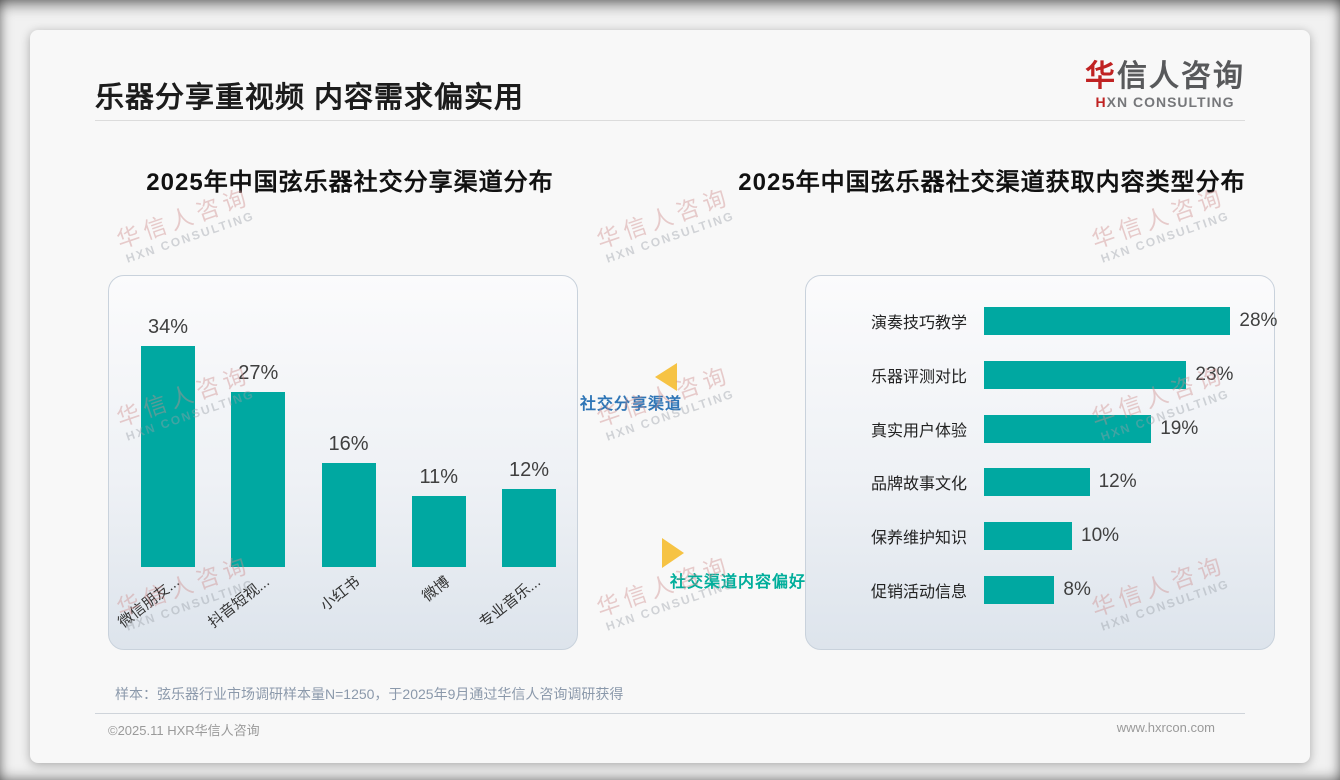 The width and height of the screenshot is (1340, 780). What do you see at coordinates (1258, 320) in the screenshot?
I see `hbar-value-label: 28%` at bounding box center [1258, 320].